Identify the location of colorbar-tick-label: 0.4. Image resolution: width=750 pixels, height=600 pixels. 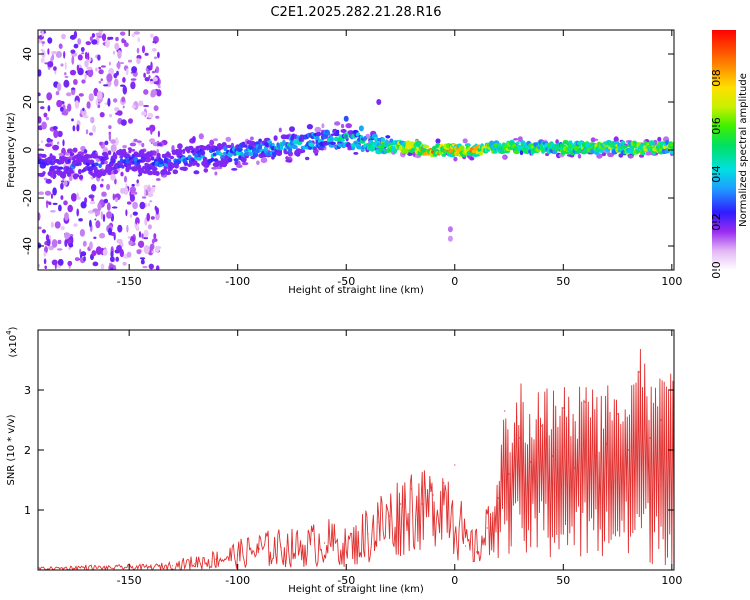
(716, 174).